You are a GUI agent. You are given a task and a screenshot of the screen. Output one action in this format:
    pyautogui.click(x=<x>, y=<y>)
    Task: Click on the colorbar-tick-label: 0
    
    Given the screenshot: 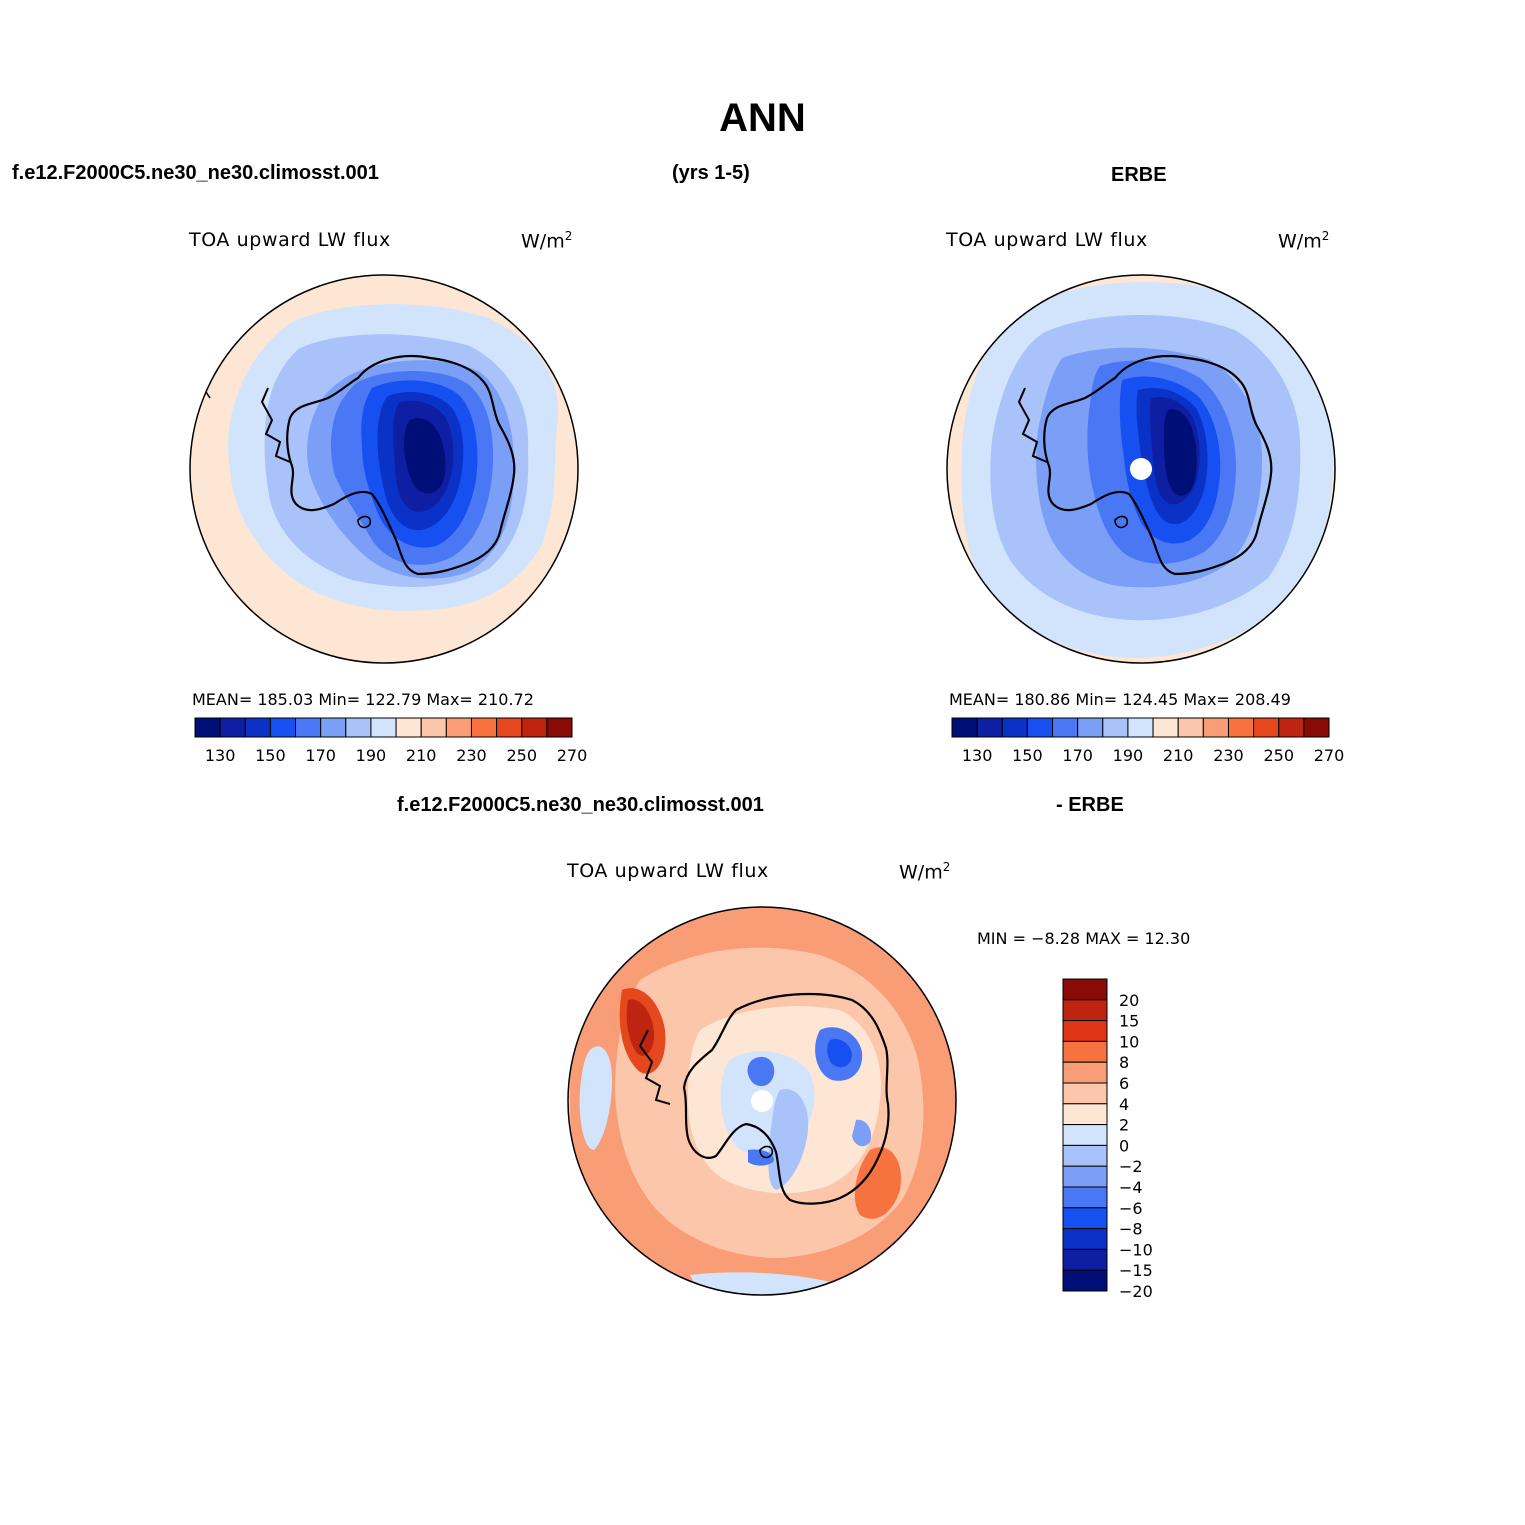 What is the action you would take?
    pyautogui.click(x=1124, y=1145)
    